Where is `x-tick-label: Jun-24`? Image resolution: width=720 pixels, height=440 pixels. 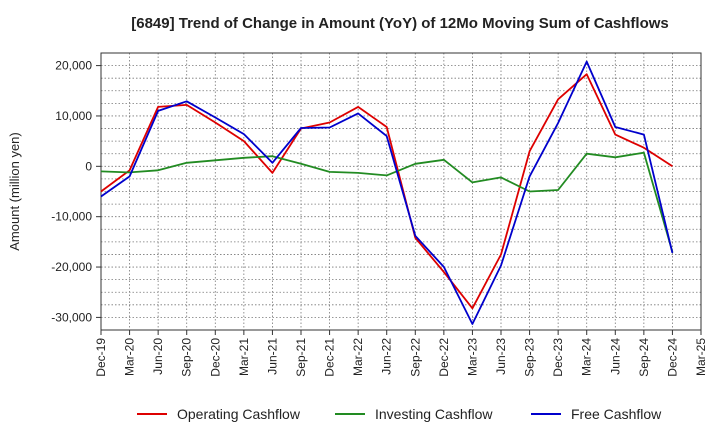
x-tick-label: Jun-24 is located at coordinates (615, 356).